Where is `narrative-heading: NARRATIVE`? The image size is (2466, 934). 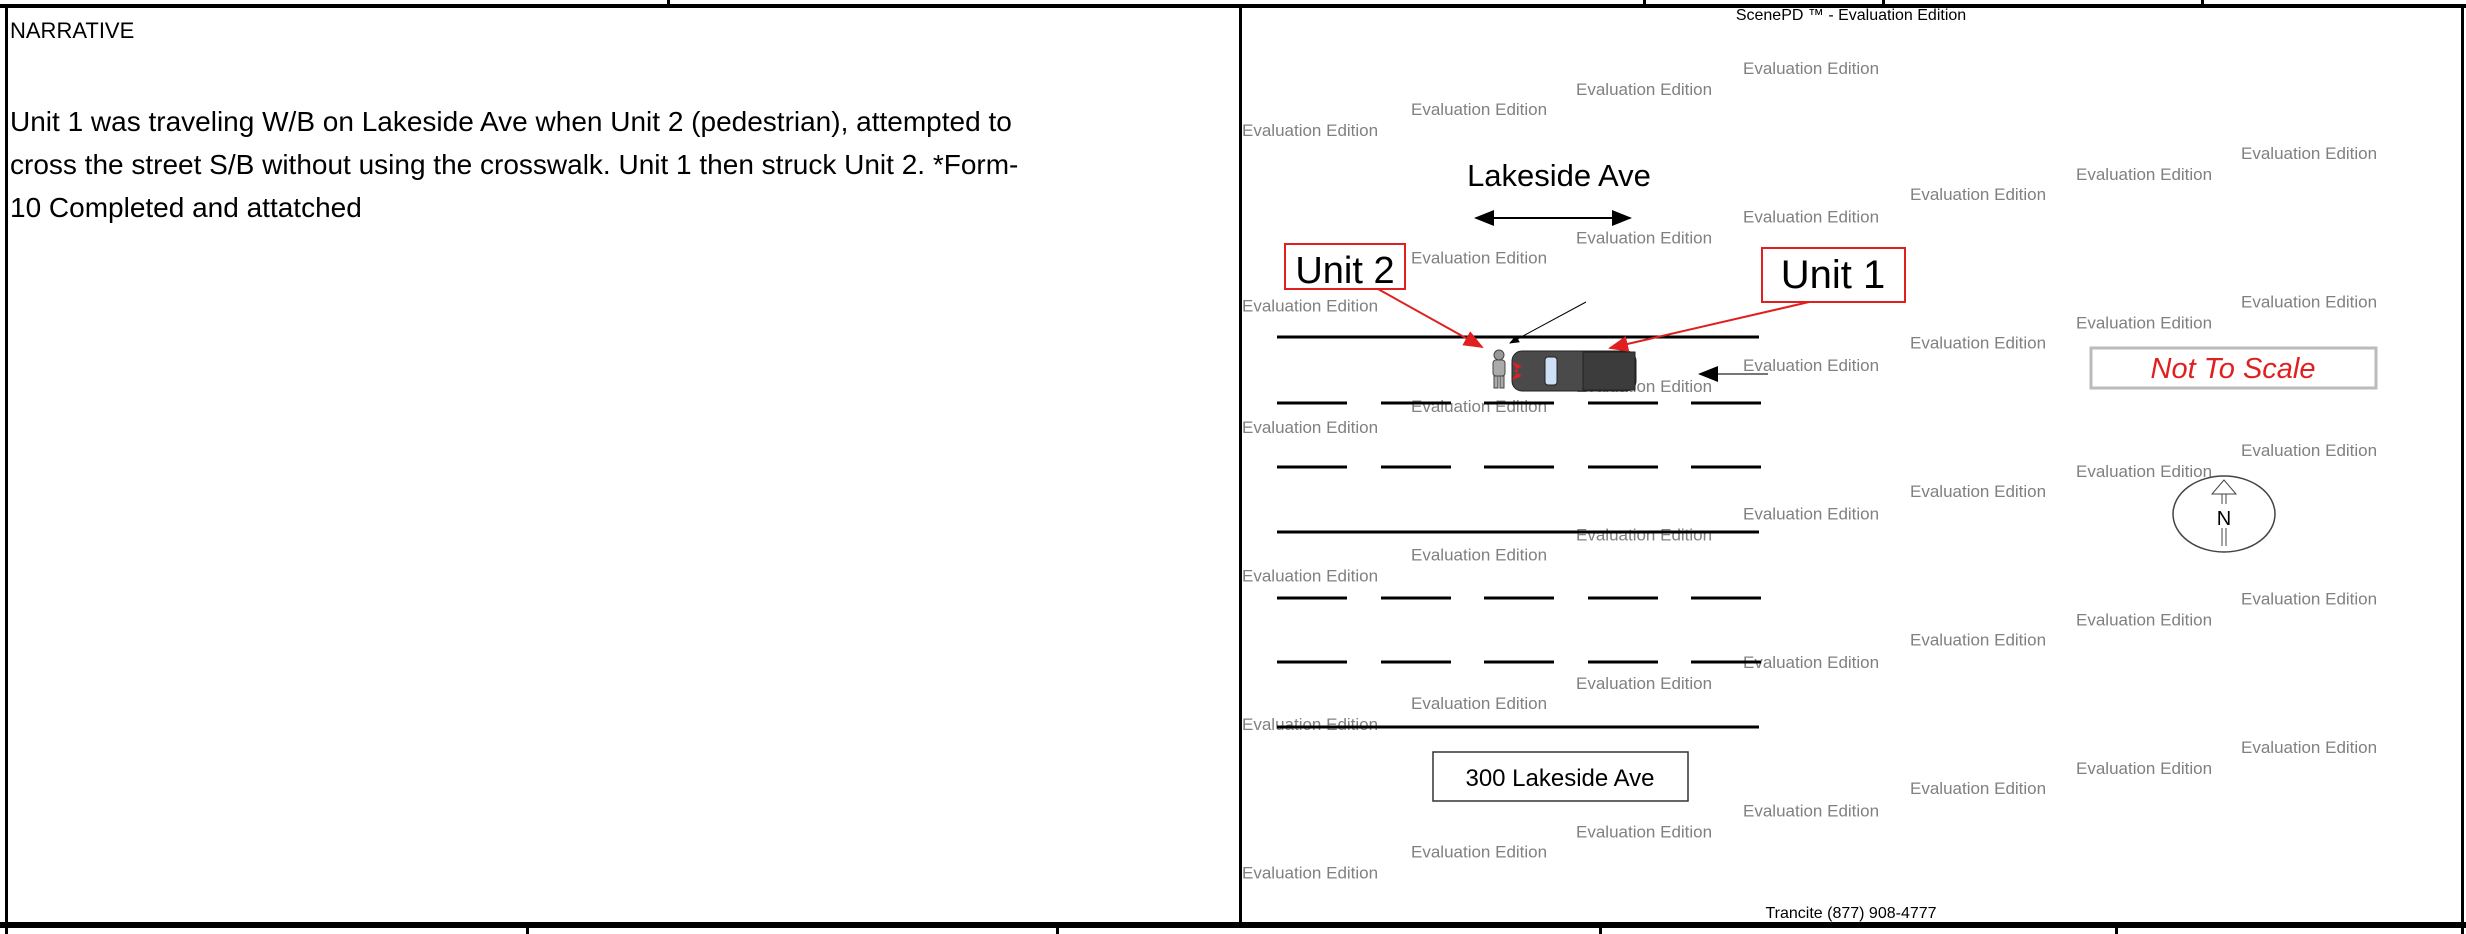
narrative-heading: NARRATIVE is located at coordinates (72, 30).